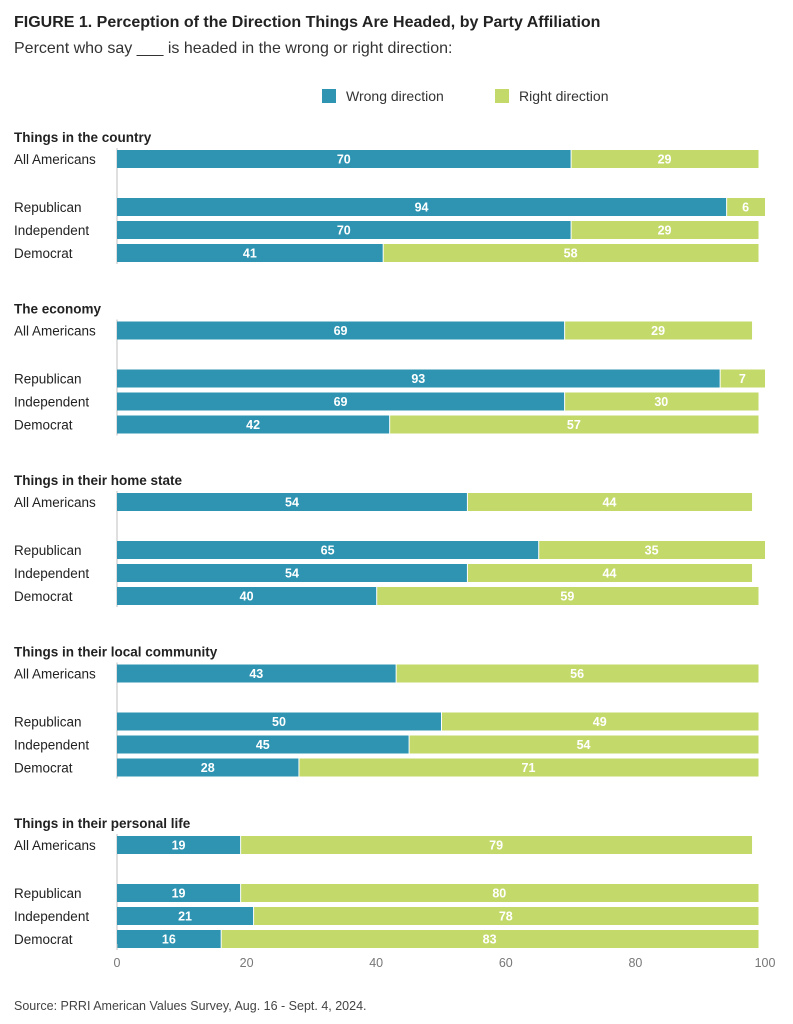 This screenshot has width=793, height=1024. I want to click on value-label-right: 56, so click(577, 674).